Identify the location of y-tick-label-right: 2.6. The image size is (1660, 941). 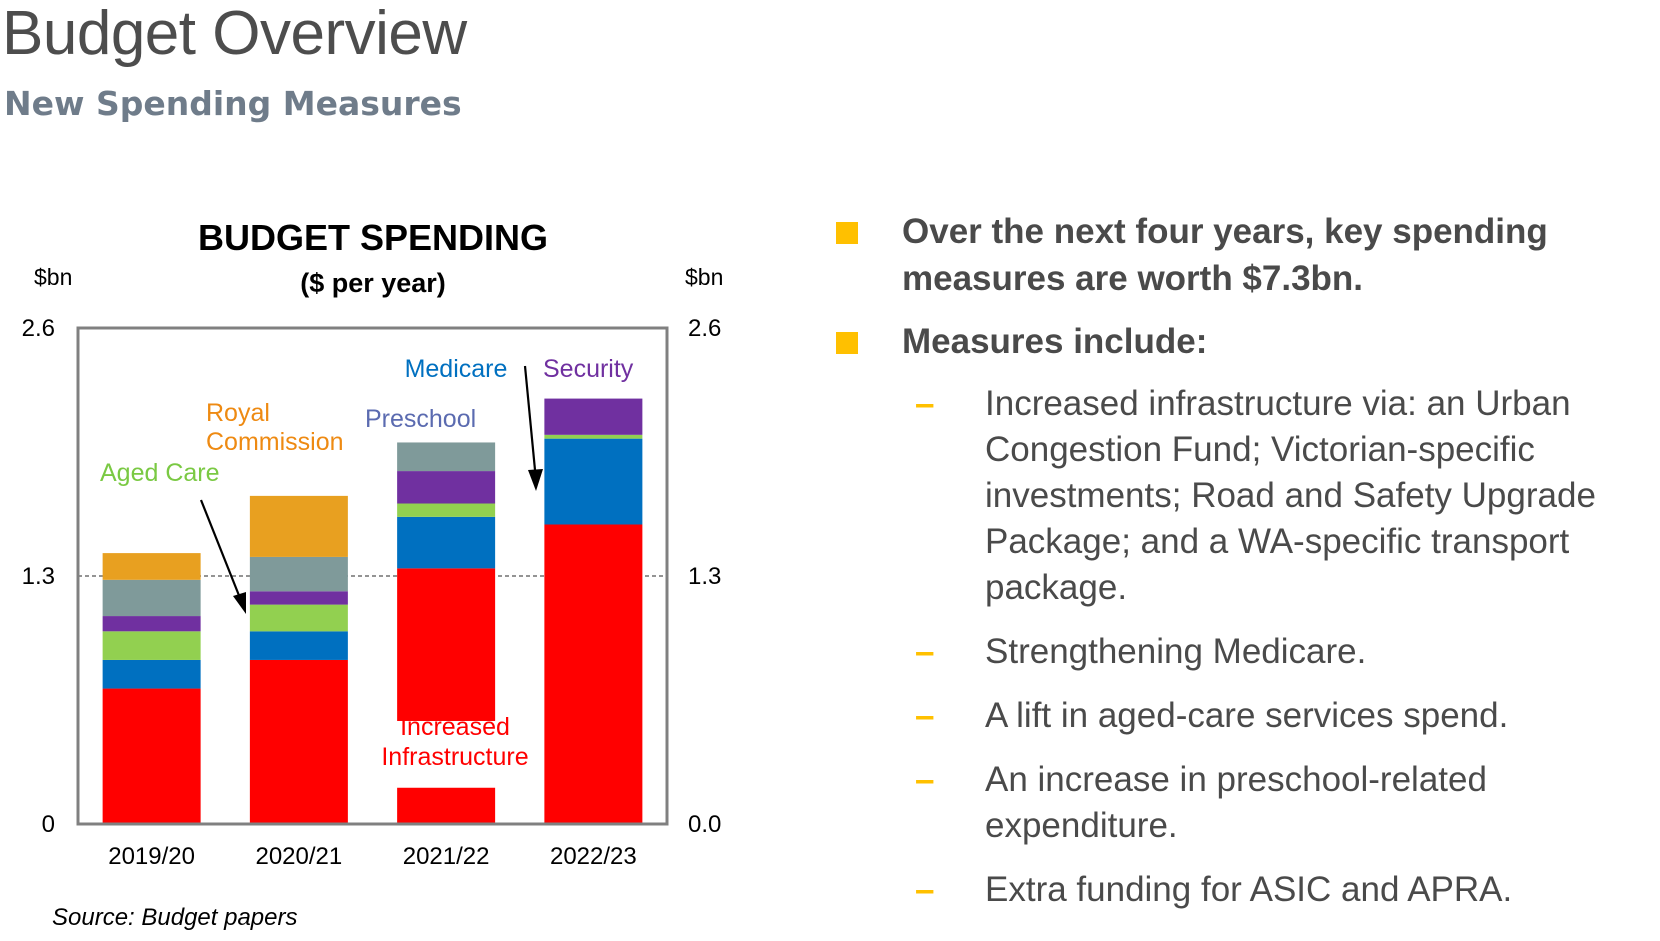
(704, 328).